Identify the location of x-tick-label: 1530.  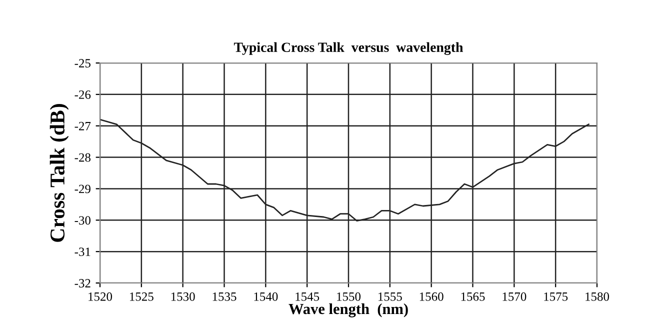
(183, 296).